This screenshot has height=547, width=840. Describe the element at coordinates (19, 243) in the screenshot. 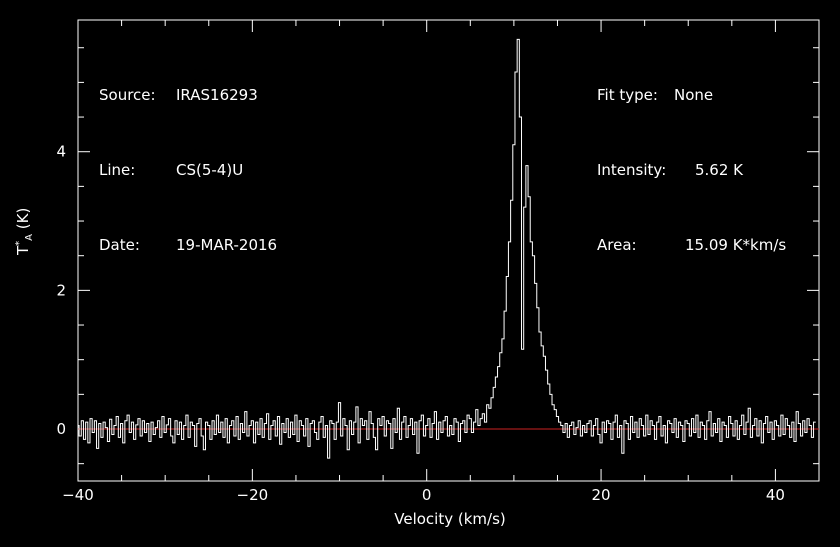

I see `y-axis-label-sup: *` at that location.